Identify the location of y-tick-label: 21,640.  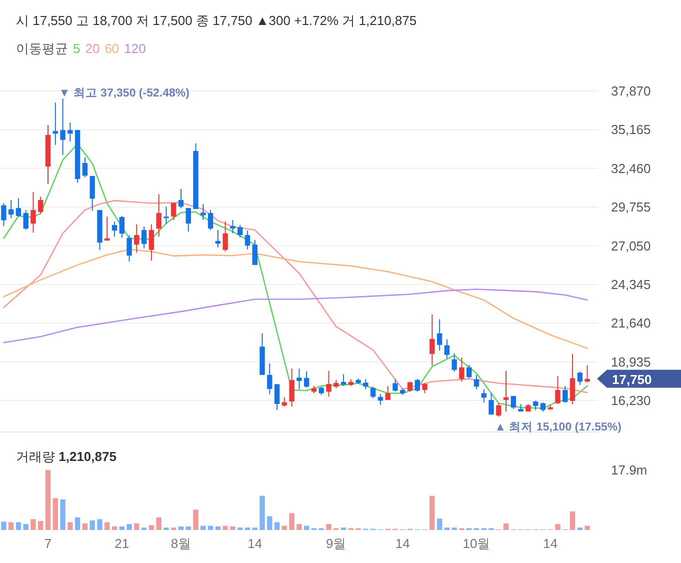
(631, 323).